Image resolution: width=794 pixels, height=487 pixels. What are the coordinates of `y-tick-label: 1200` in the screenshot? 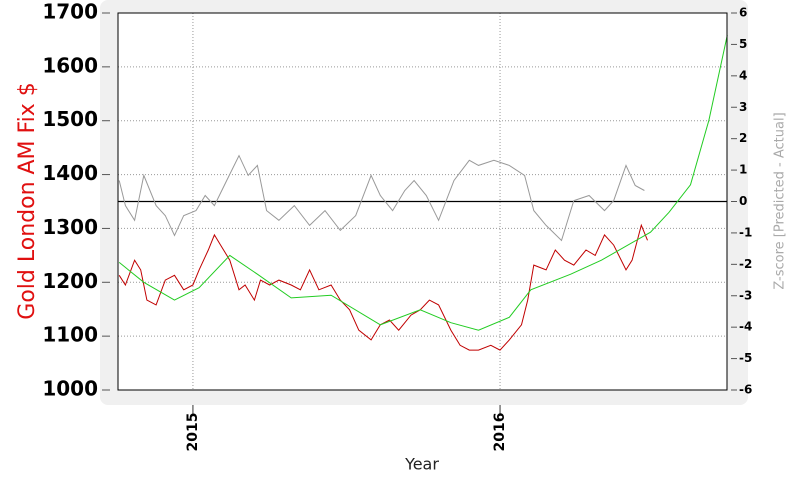 It's located at (70, 281).